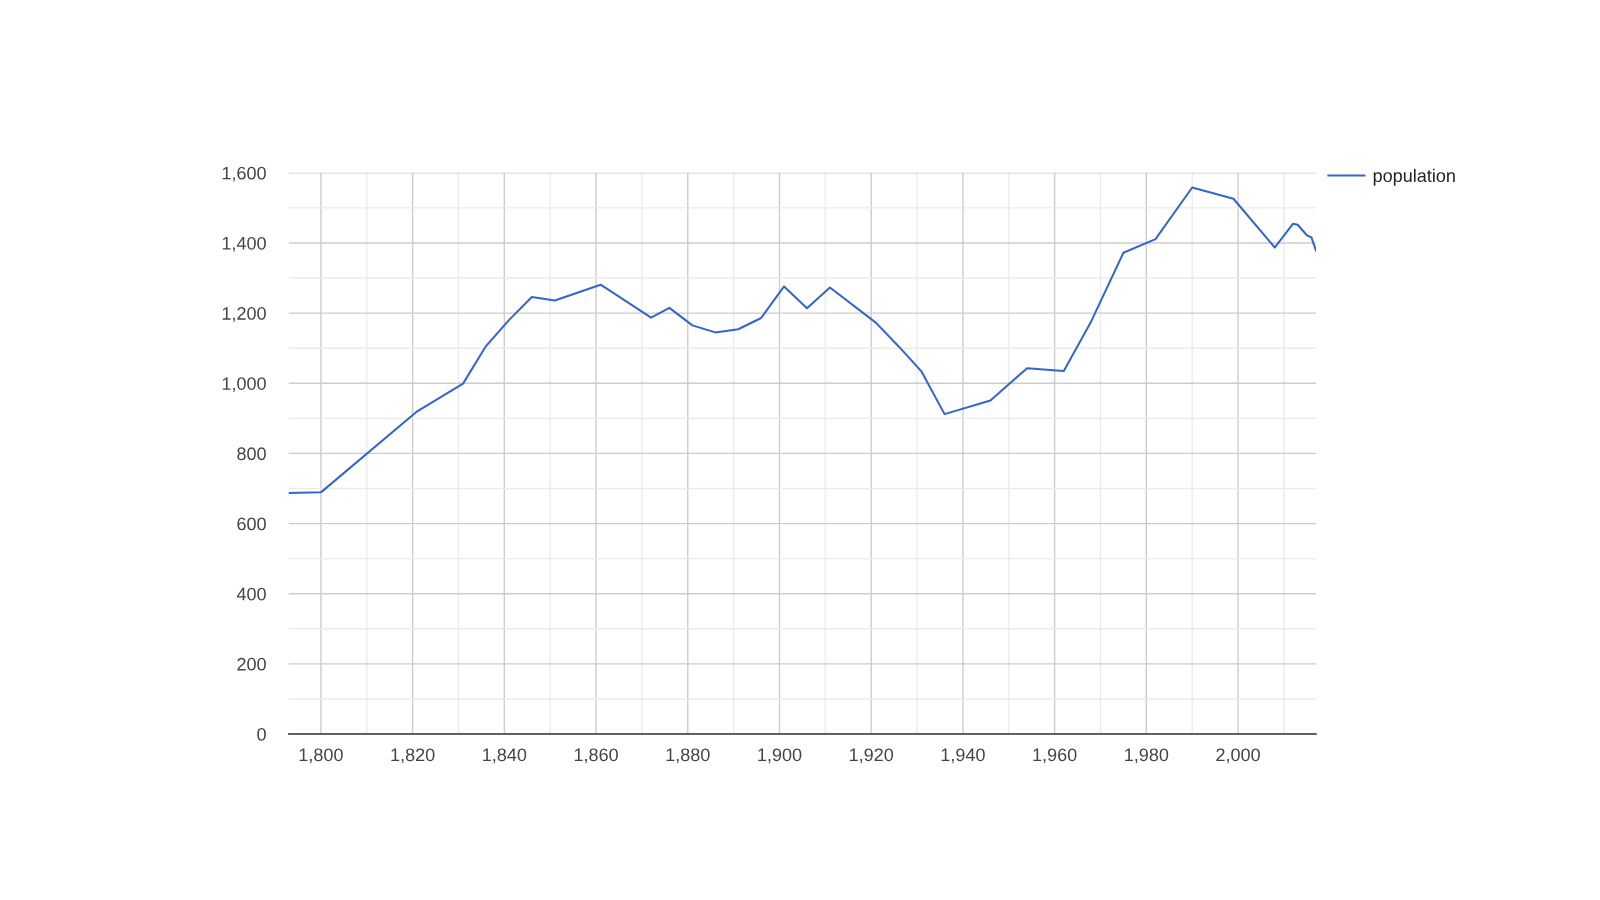  I want to click on x-tick-label: 1,920, so click(871, 756).